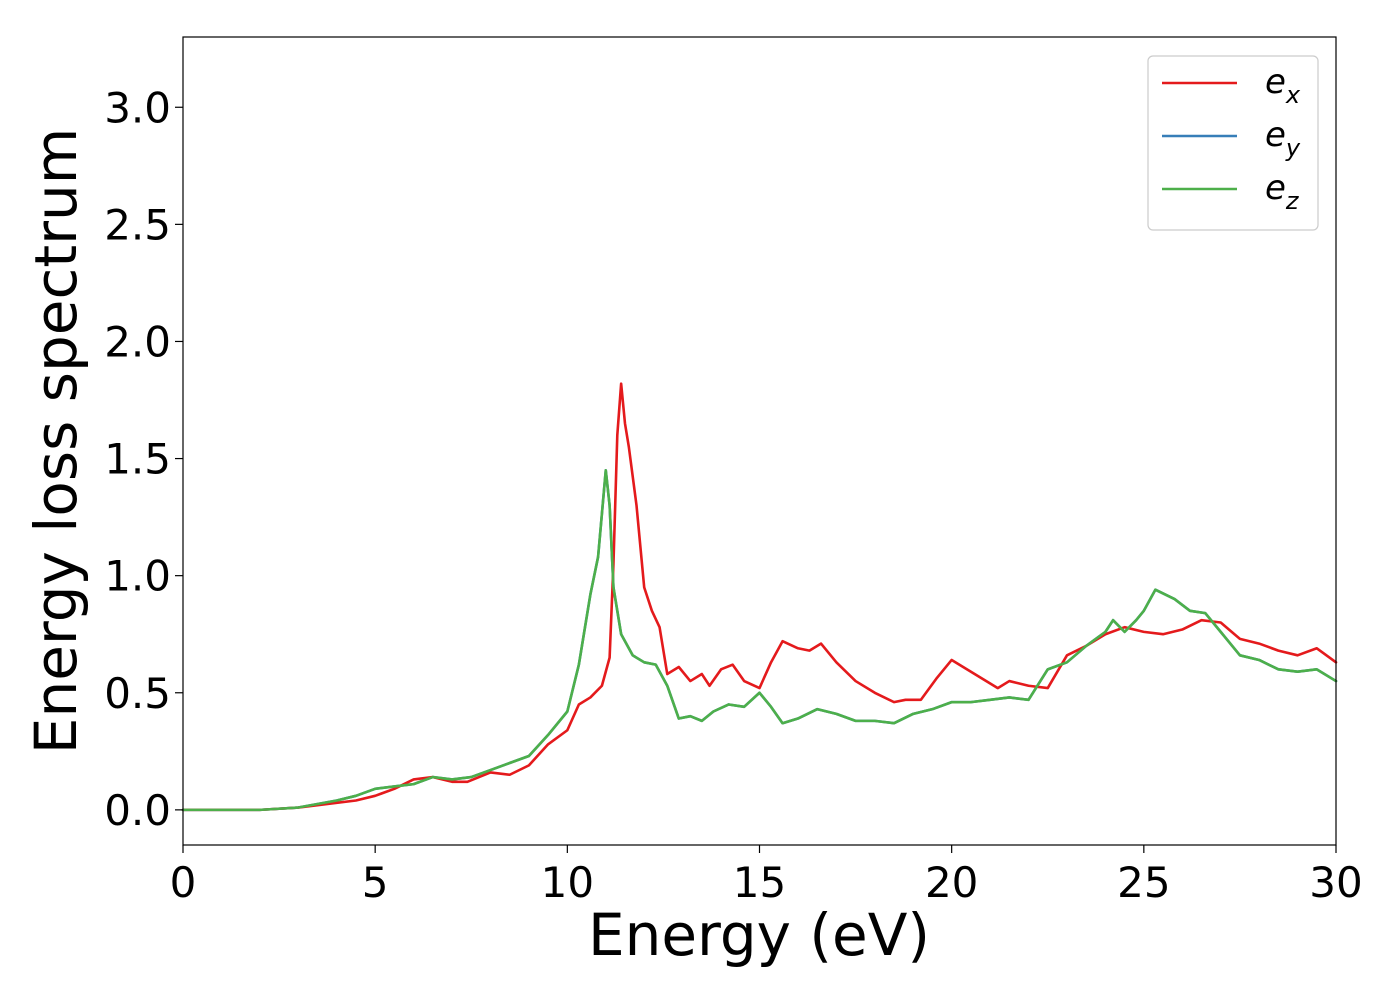 The width and height of the screenshot is (1400, 1004). Describe the element at coordinates (1233, 143) in the screenshot. I see `legend-box` at that location.